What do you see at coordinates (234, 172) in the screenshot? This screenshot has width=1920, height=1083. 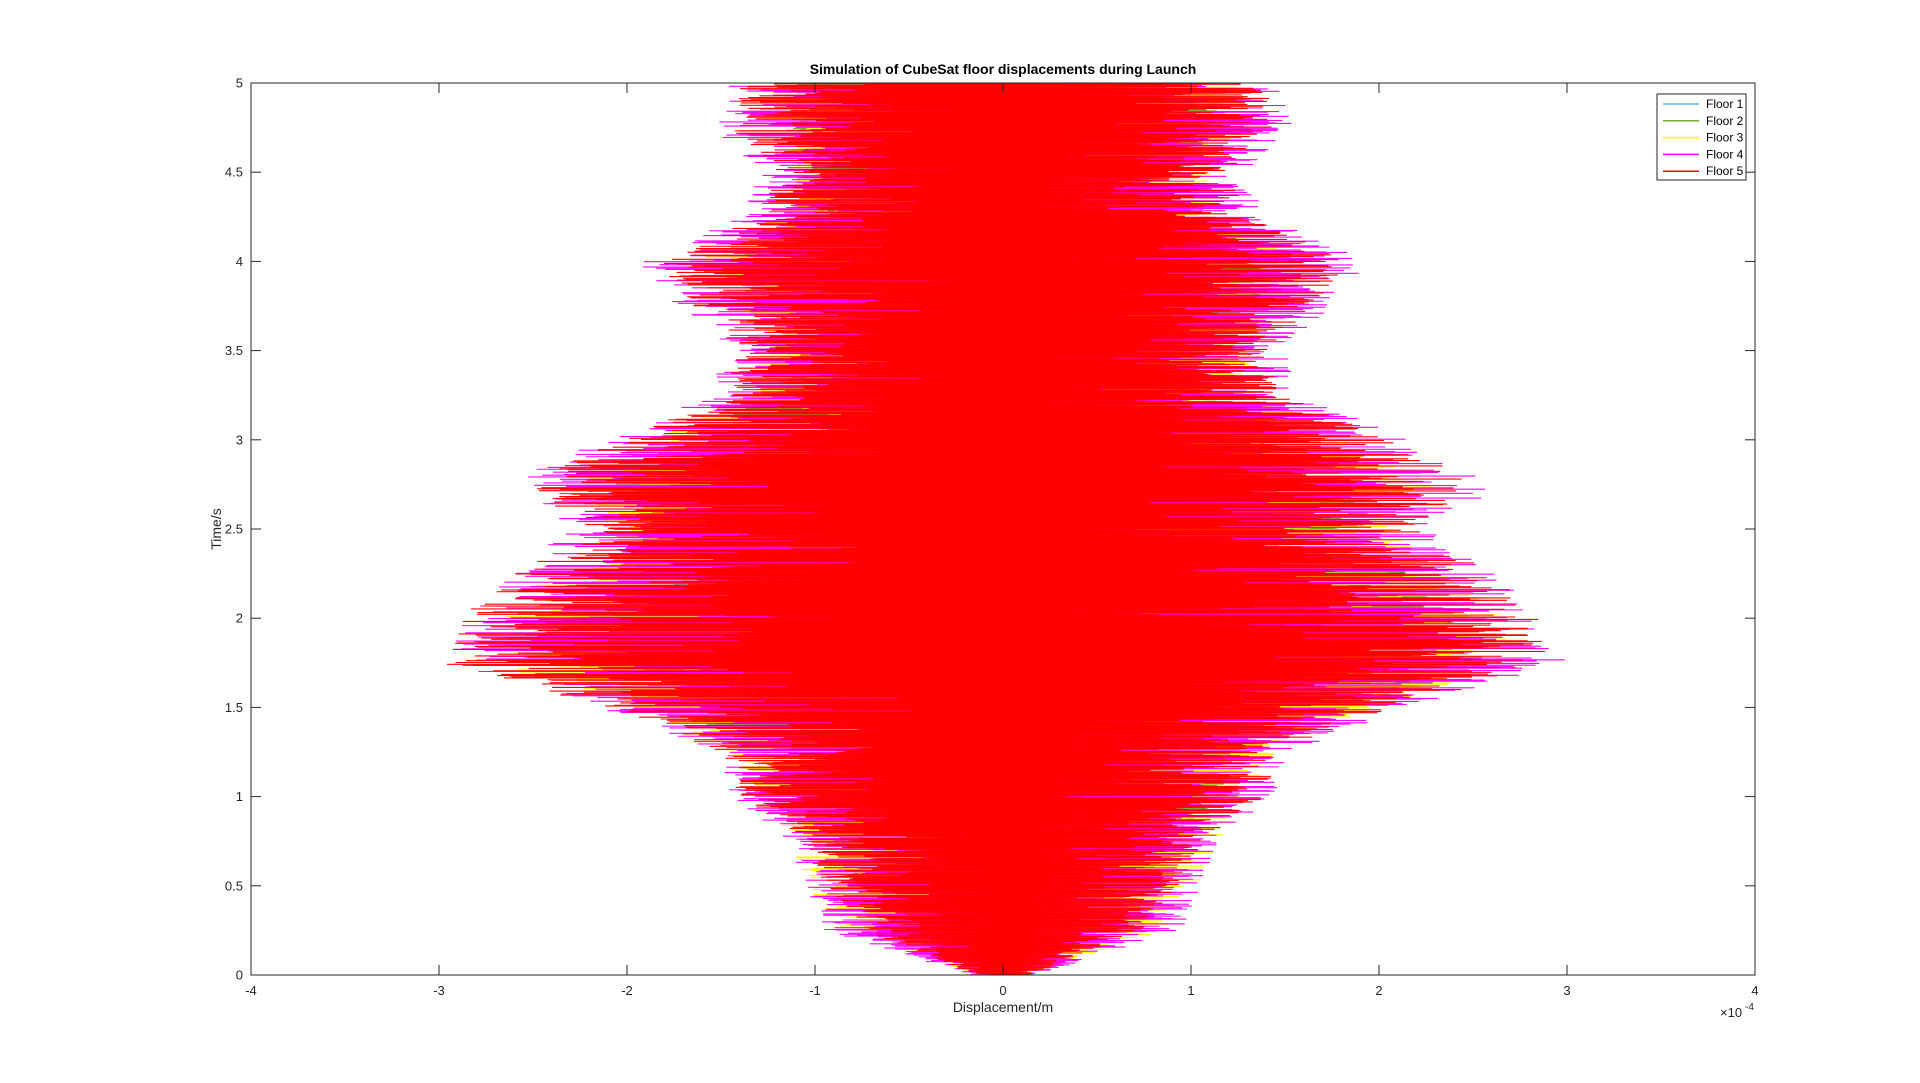 I see `y-tick-label: 4.5` at bounding box center [234, 172].